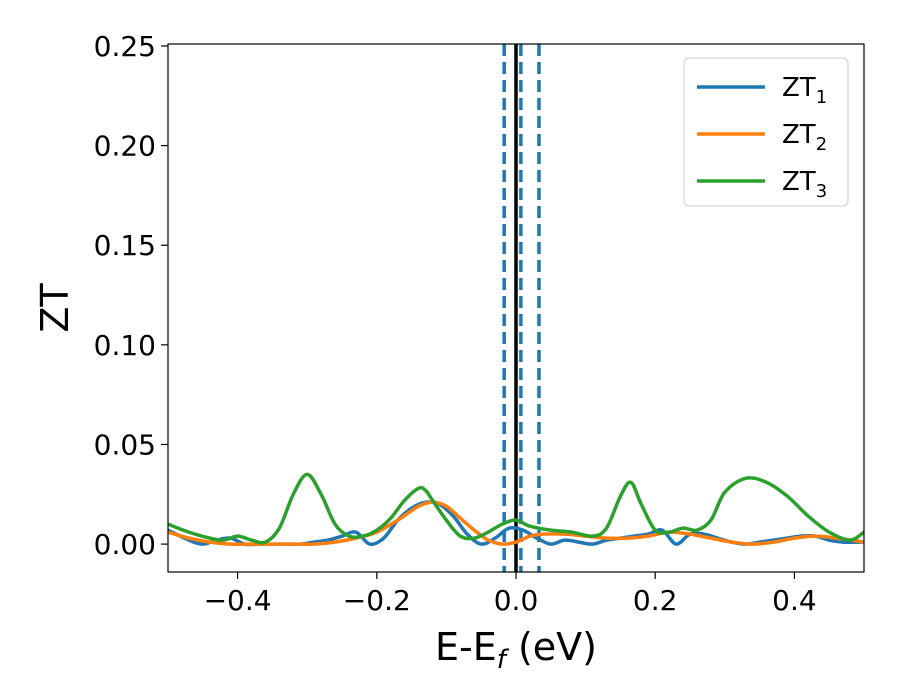 The width and height of the screenshot is (900, 700). I want to click on legend: ZT1 ZT2 ZT3, so click(766, 132).